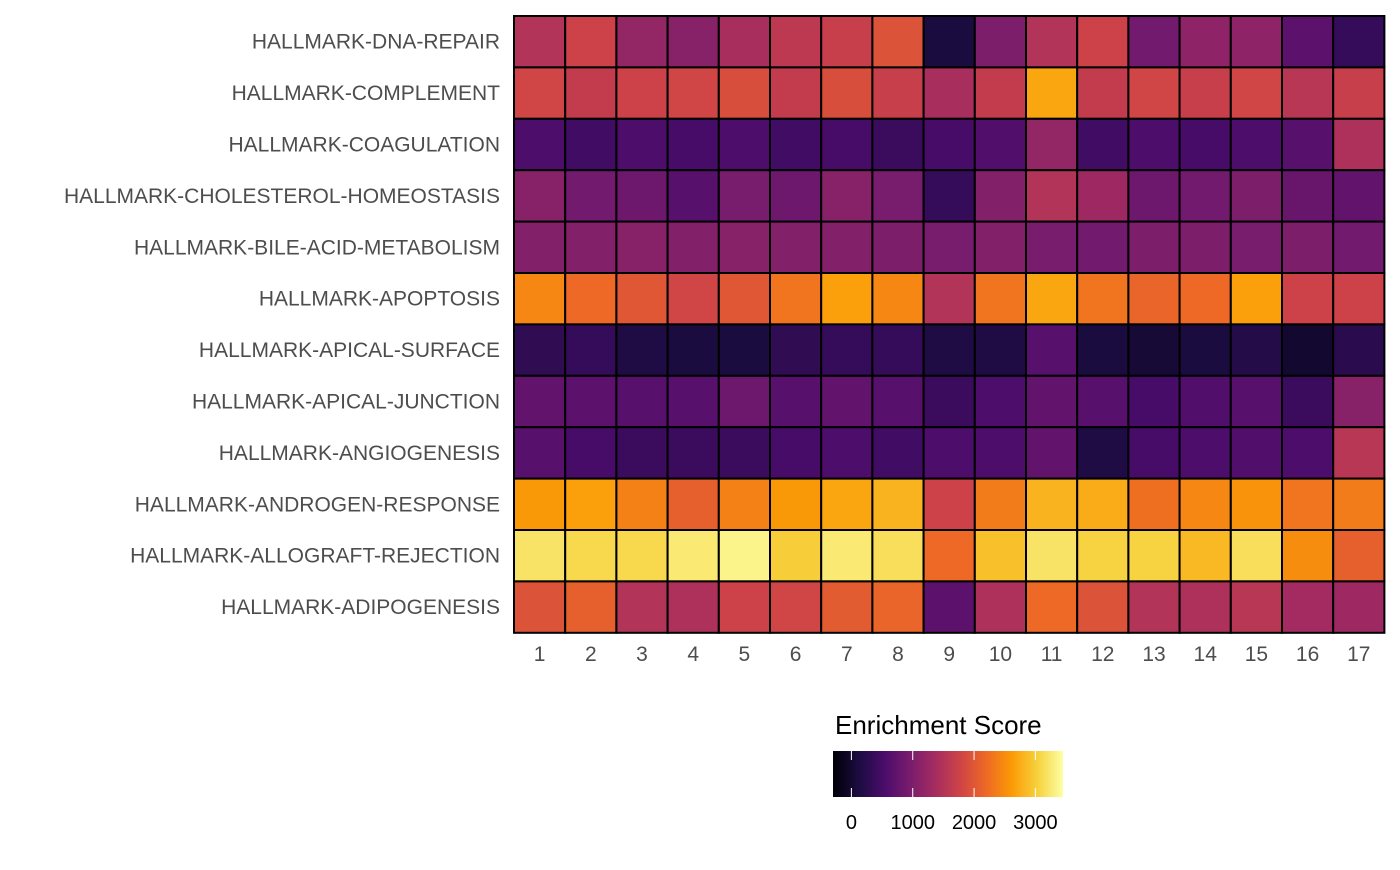  What do you see at coordinates (1358, 654) in the screenshot?
I see `x-tick-label: 17` at bounding box center [1358, 654].